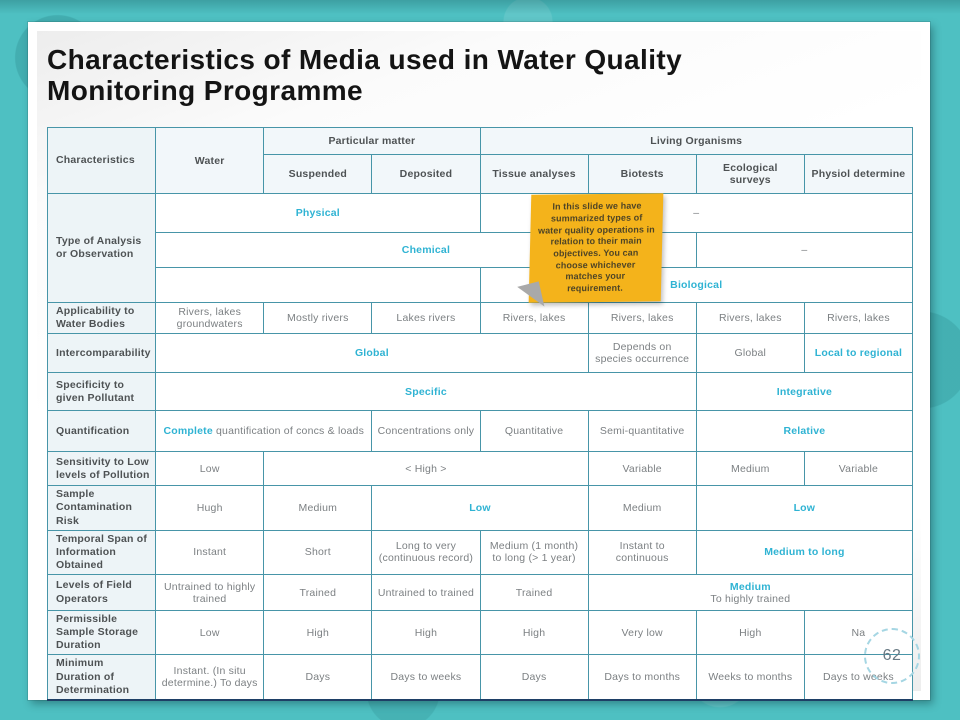 The image size is (960, 720). I want to click on cell-accent-text: Medium, so click(750, 586).